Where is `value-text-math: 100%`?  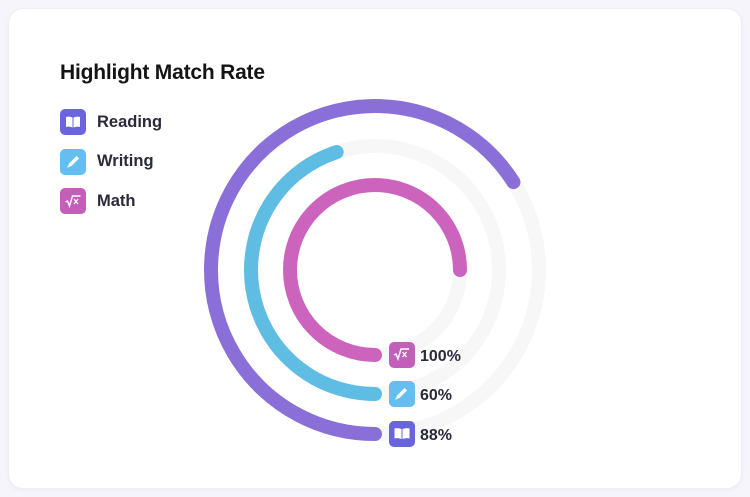 value-text-math: 100% is located at coordinates (440, 356).